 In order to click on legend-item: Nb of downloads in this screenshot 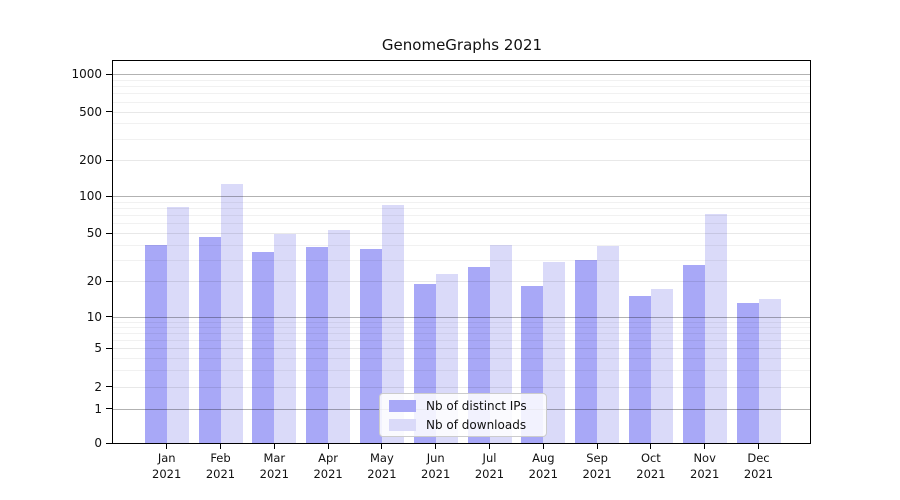, I will do `click(463, 425)`.